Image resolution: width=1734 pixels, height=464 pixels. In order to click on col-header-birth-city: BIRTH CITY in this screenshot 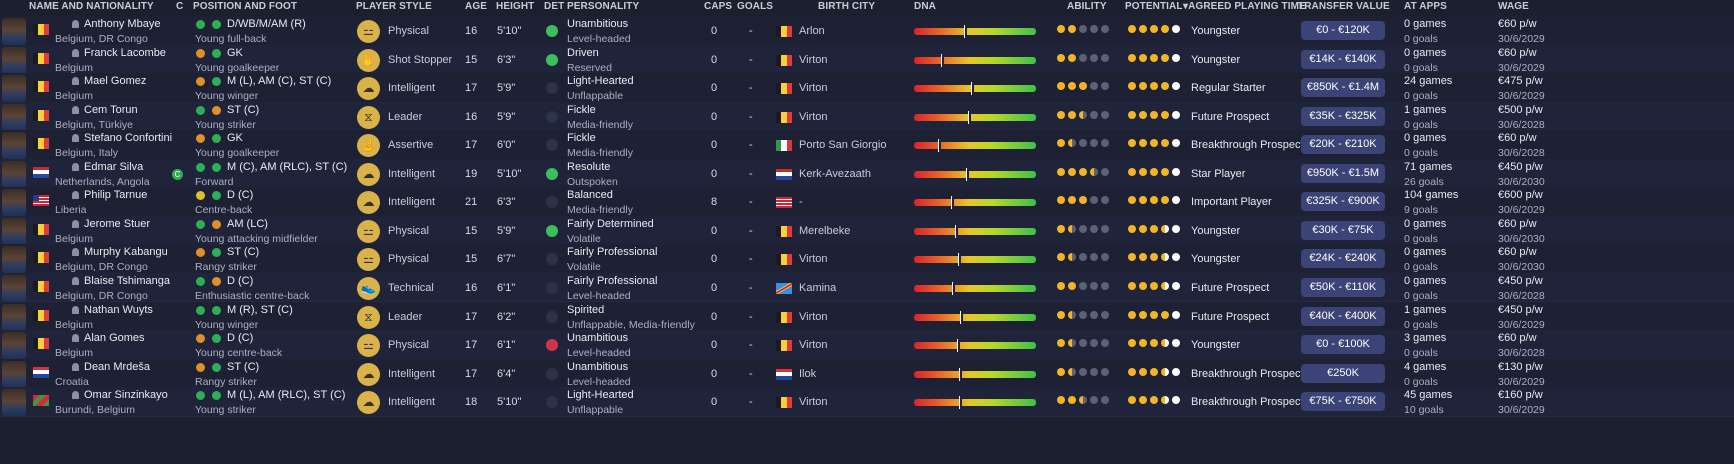, I will do `click(847, 6)`.